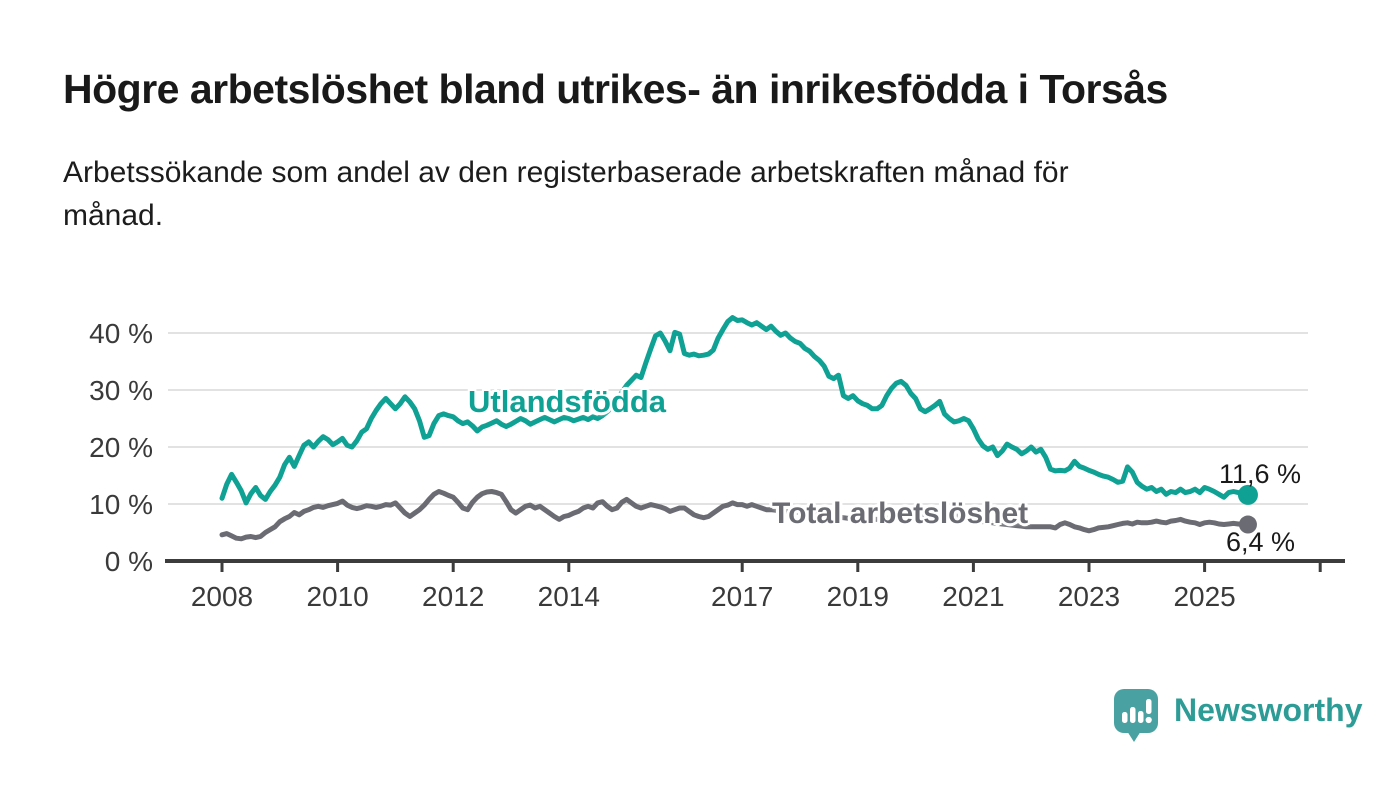 This screenshot has width=1400, height=794. Describe the element at coordinates (1137, 711) in the screenshot. I see `logo-bar-chart-icon` at that location.